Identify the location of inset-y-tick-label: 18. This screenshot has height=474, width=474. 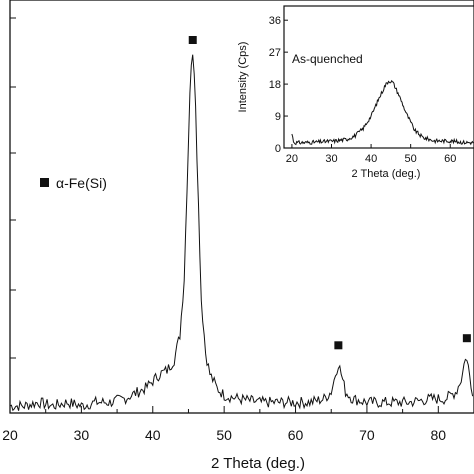
(275, 85).